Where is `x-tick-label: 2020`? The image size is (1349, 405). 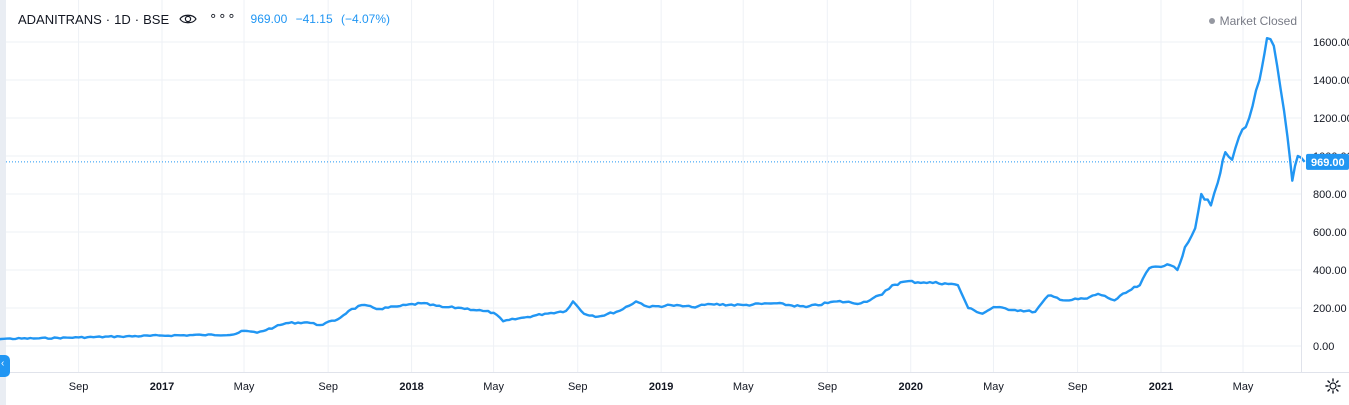
x-tick-label: 2020 is located at coordinates (910, 387).